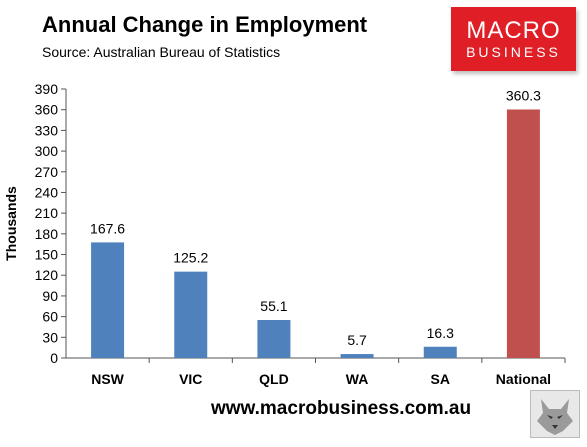  Describe the element at coordinates (47, 110) in the screenshot. I see `y-tick-label: 360` at that location.